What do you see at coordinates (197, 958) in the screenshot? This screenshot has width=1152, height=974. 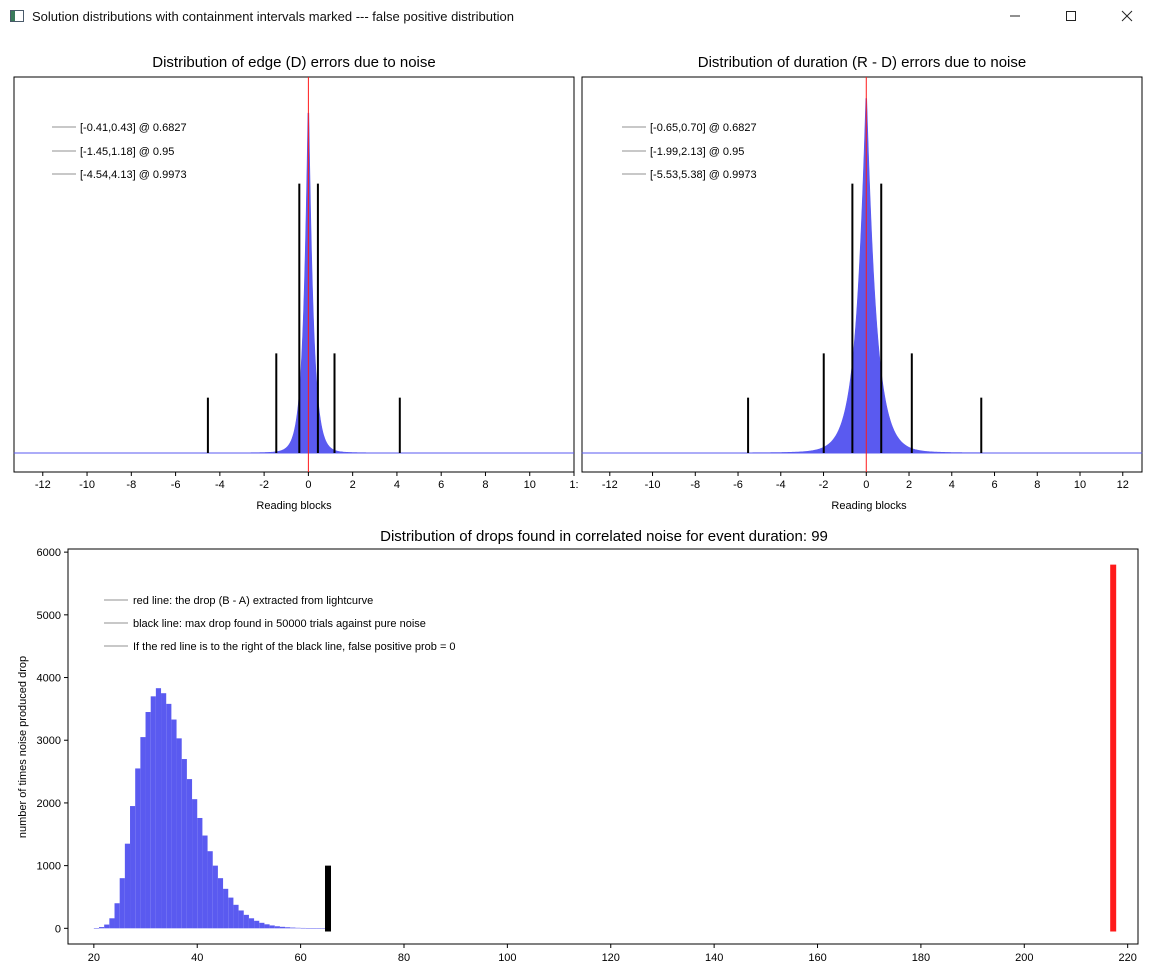 I see `x-tick-label: 40` at bounding box center [197, 958].